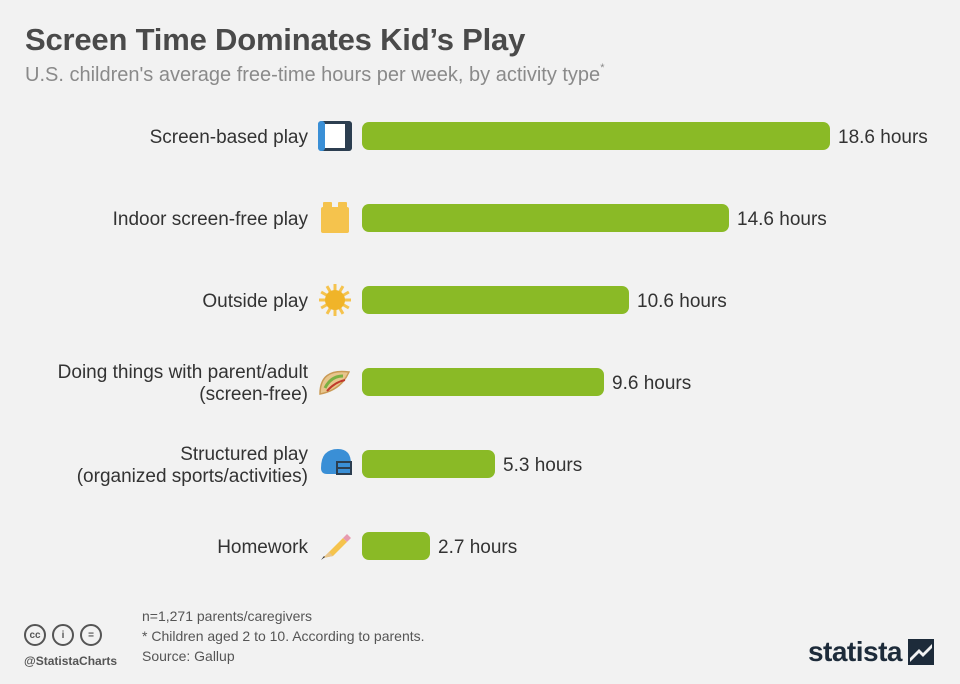 The width and height of the screenshot is (960, 684). I want to click on social-handle: @StatistaCharts, so click(71, 661).